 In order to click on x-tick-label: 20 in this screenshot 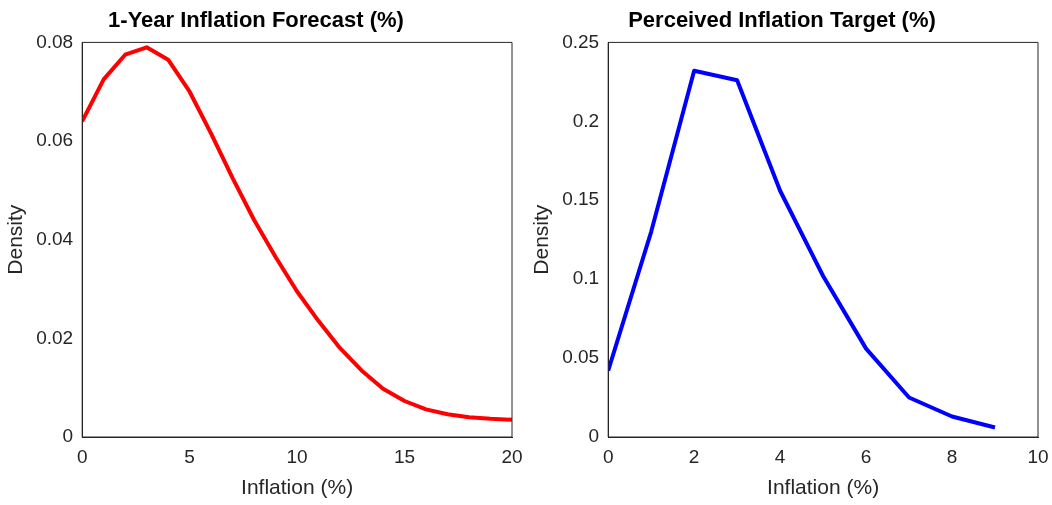, I will do `click(512, 456)`.